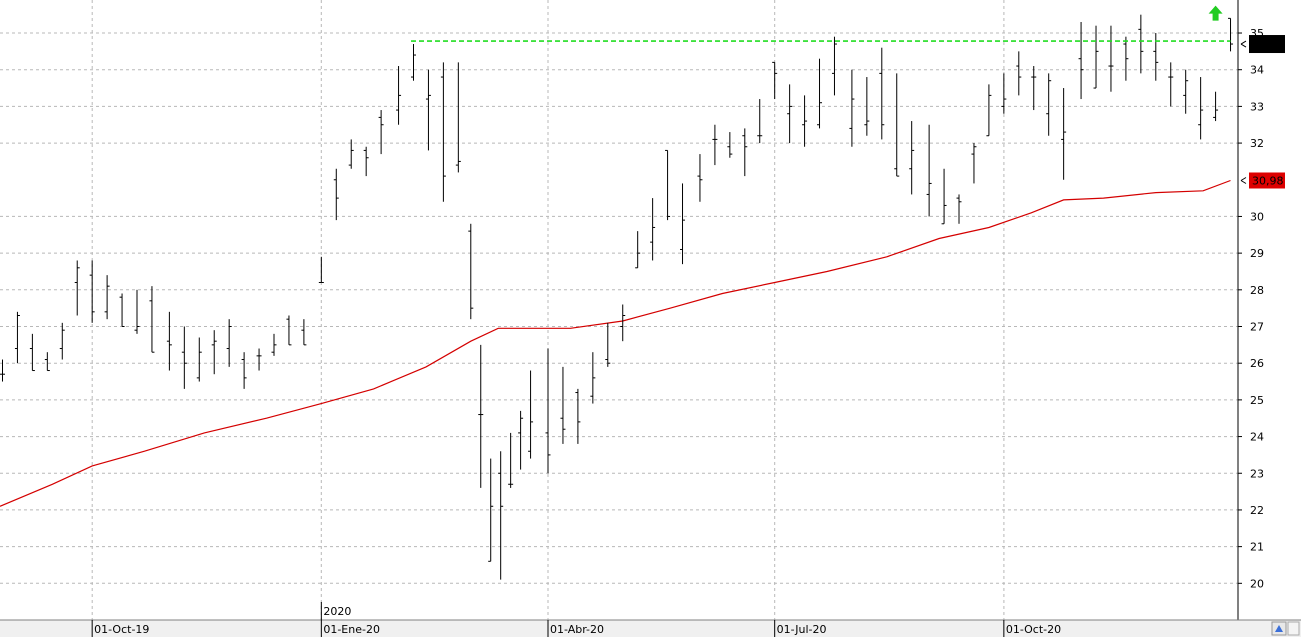  Describe the element at coordinates (1257, 216) in the screenshot. I see `y-tick-label: 30` at that location.